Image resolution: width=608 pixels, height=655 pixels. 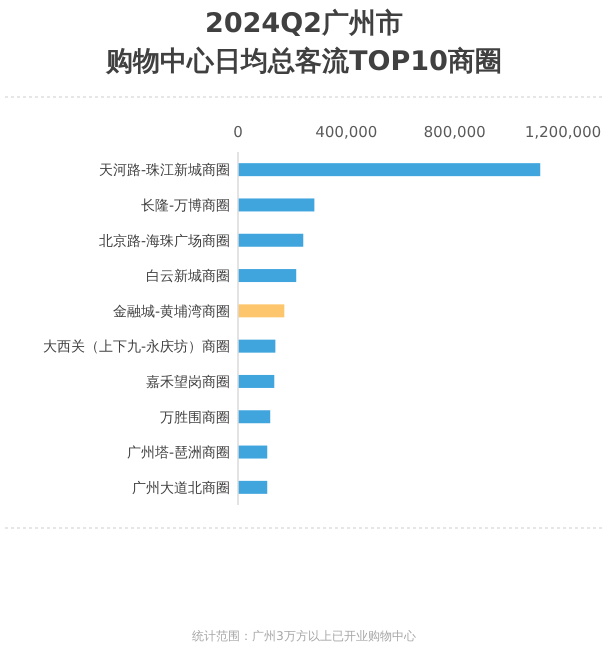 I want to click on xtick: 1,200,000, so click(x=563, y=132).